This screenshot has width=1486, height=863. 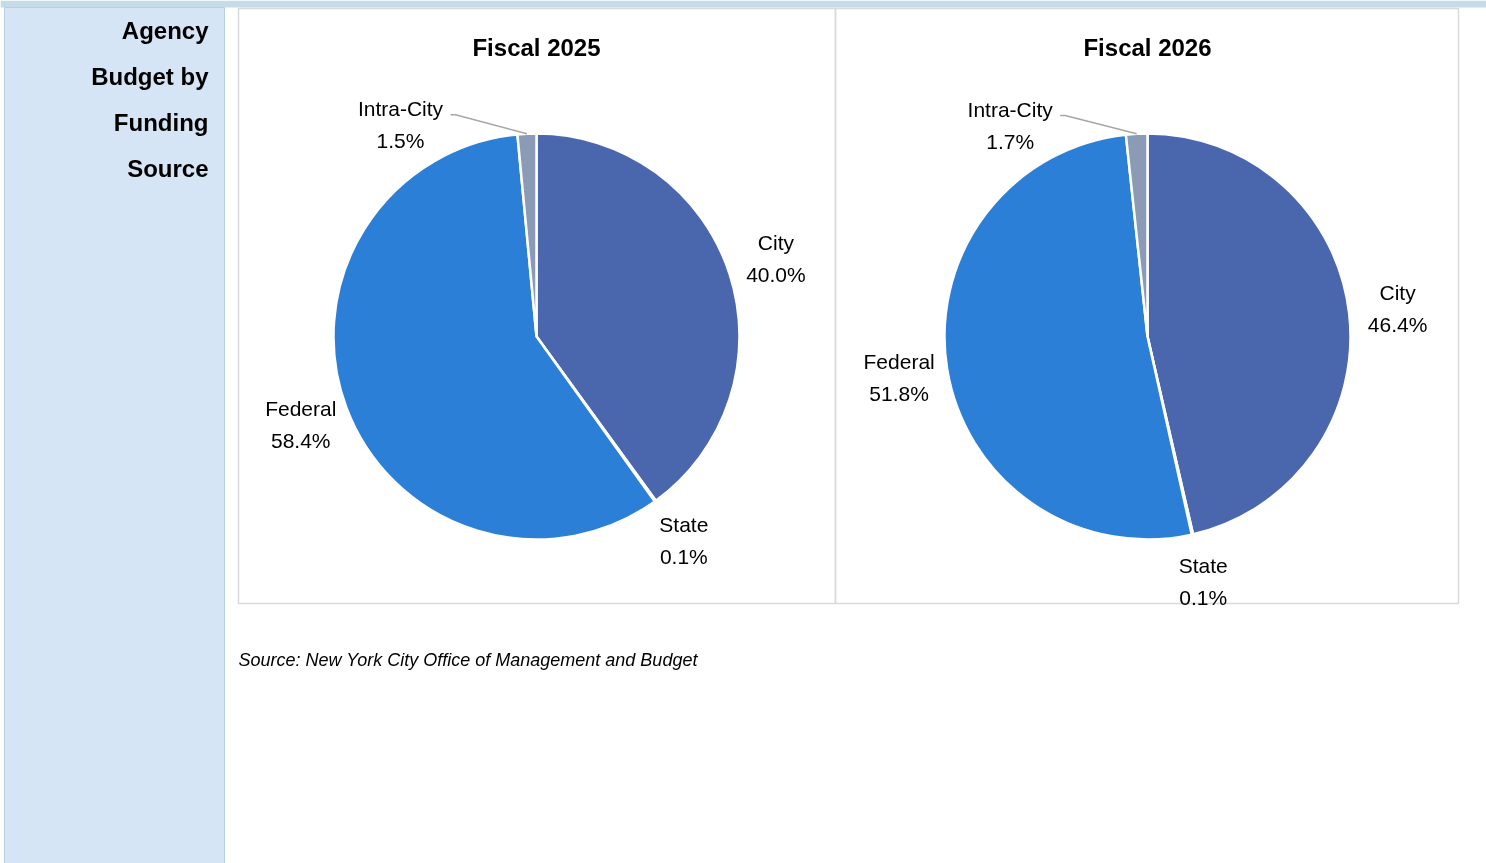 I want to click on data-label: 40.0%, so click(x=776, y=275).